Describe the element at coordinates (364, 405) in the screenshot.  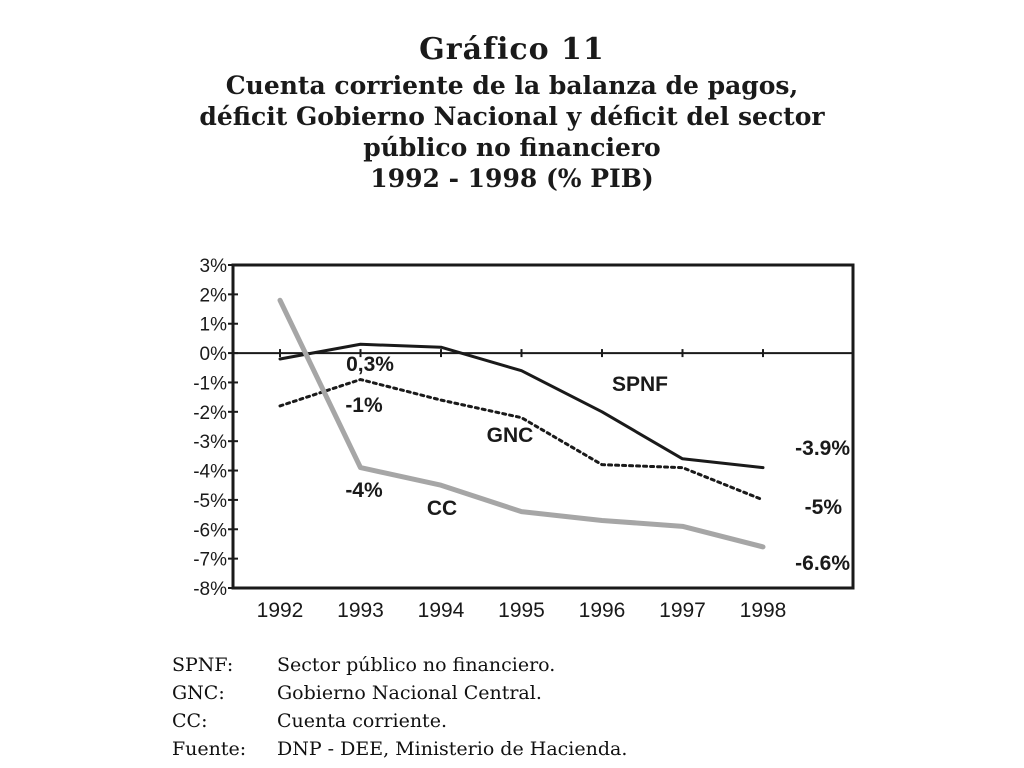
I see `data-label-gnc-1993: -1%` at that location.